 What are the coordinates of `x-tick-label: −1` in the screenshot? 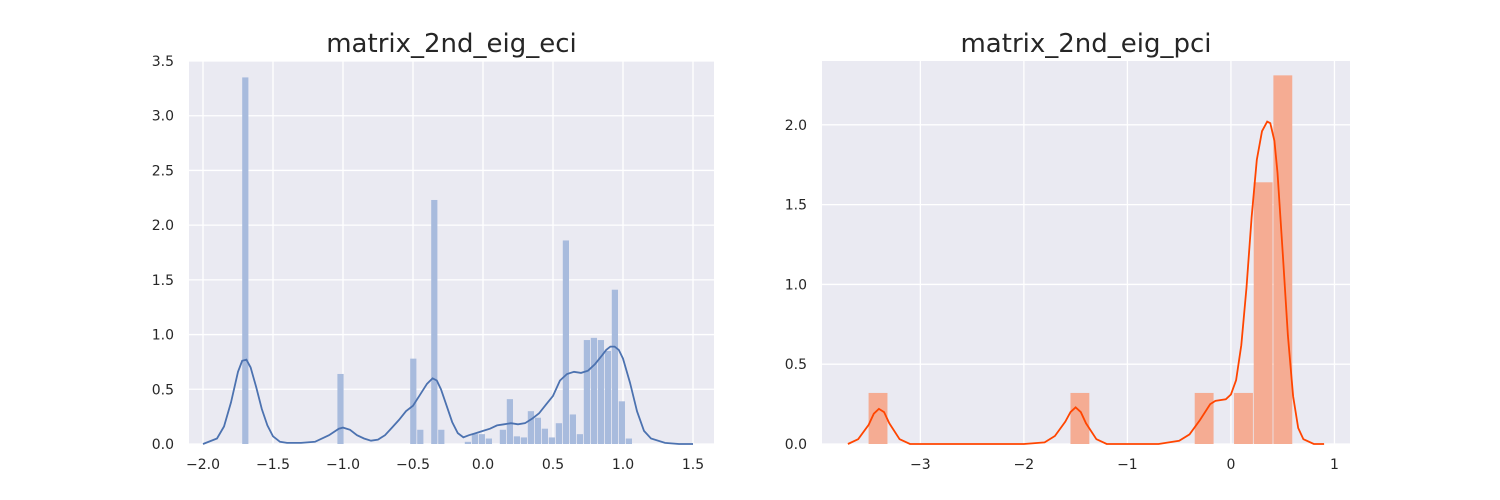 It's located at (1127, 465).